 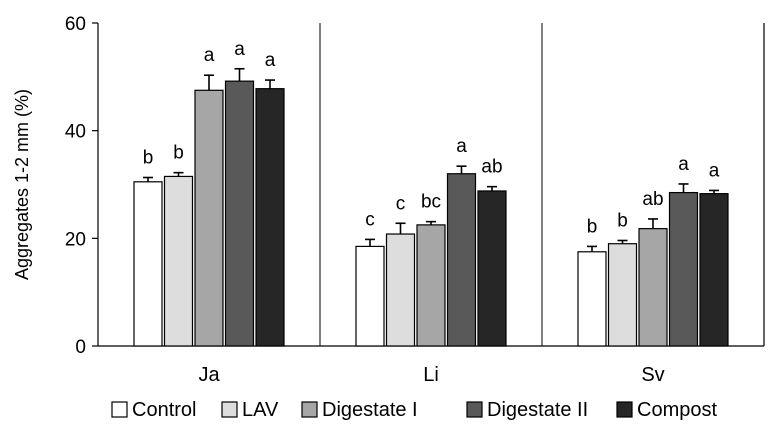 I want to click on y-tick-label: 20, so click(x=75, y=239).